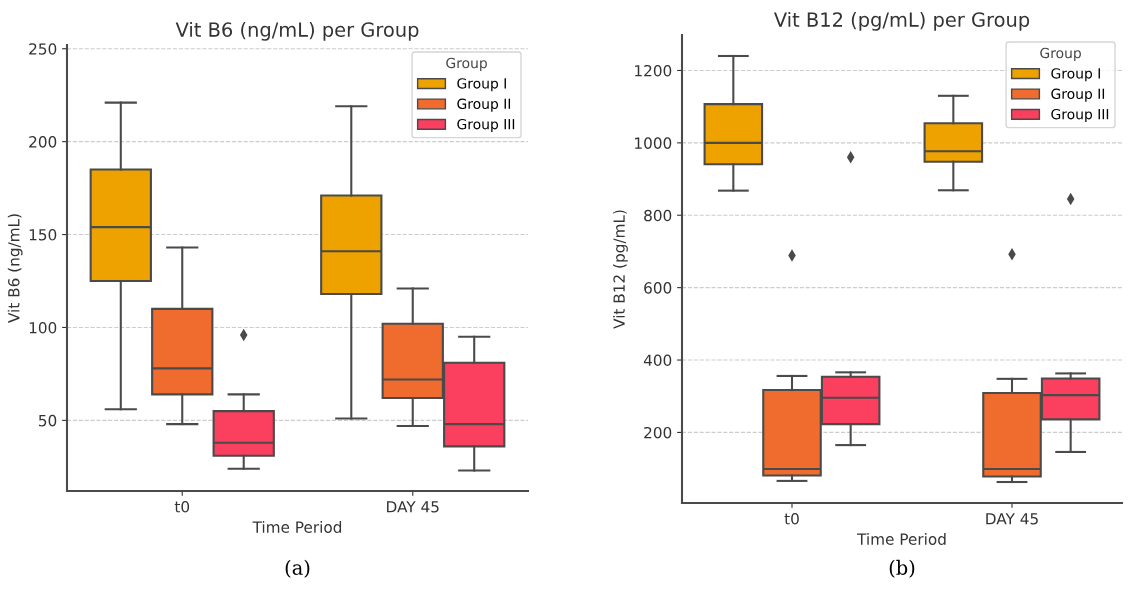  I want to click on chart-title: Vit B12 (pg/mL) per Group, so click(901, 21).